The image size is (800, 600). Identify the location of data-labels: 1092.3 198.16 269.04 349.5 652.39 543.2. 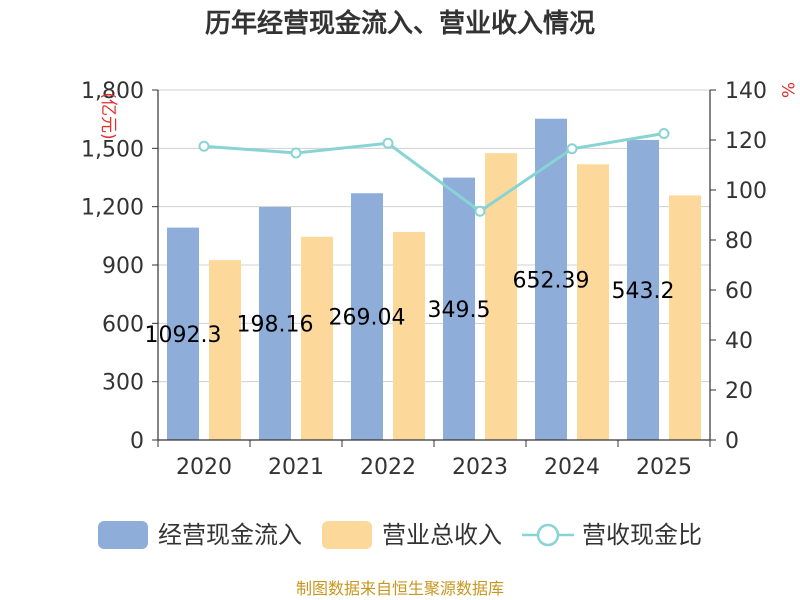
(410, 307).